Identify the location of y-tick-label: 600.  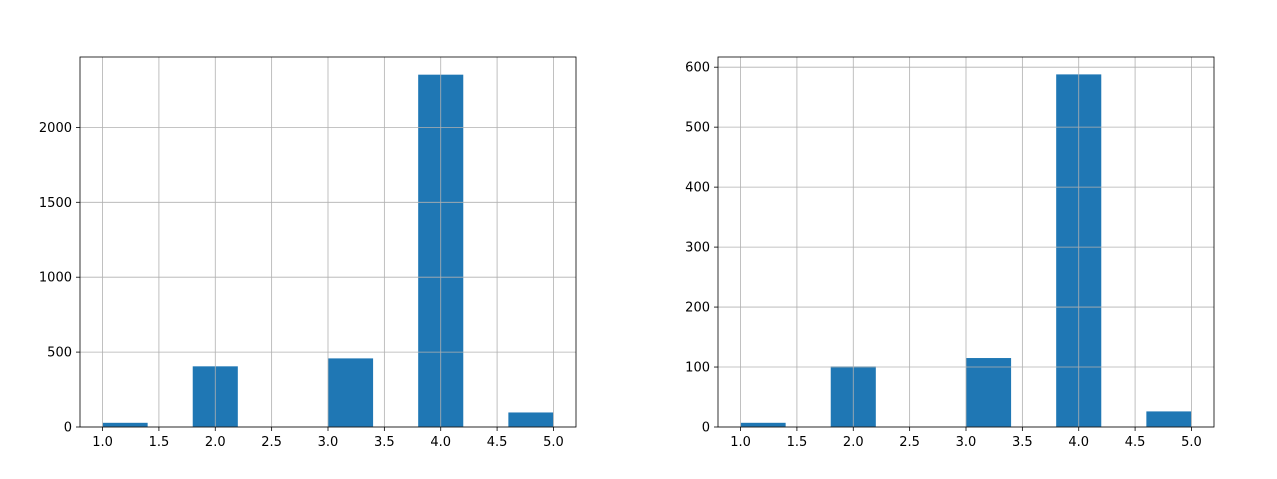
(697, 68).